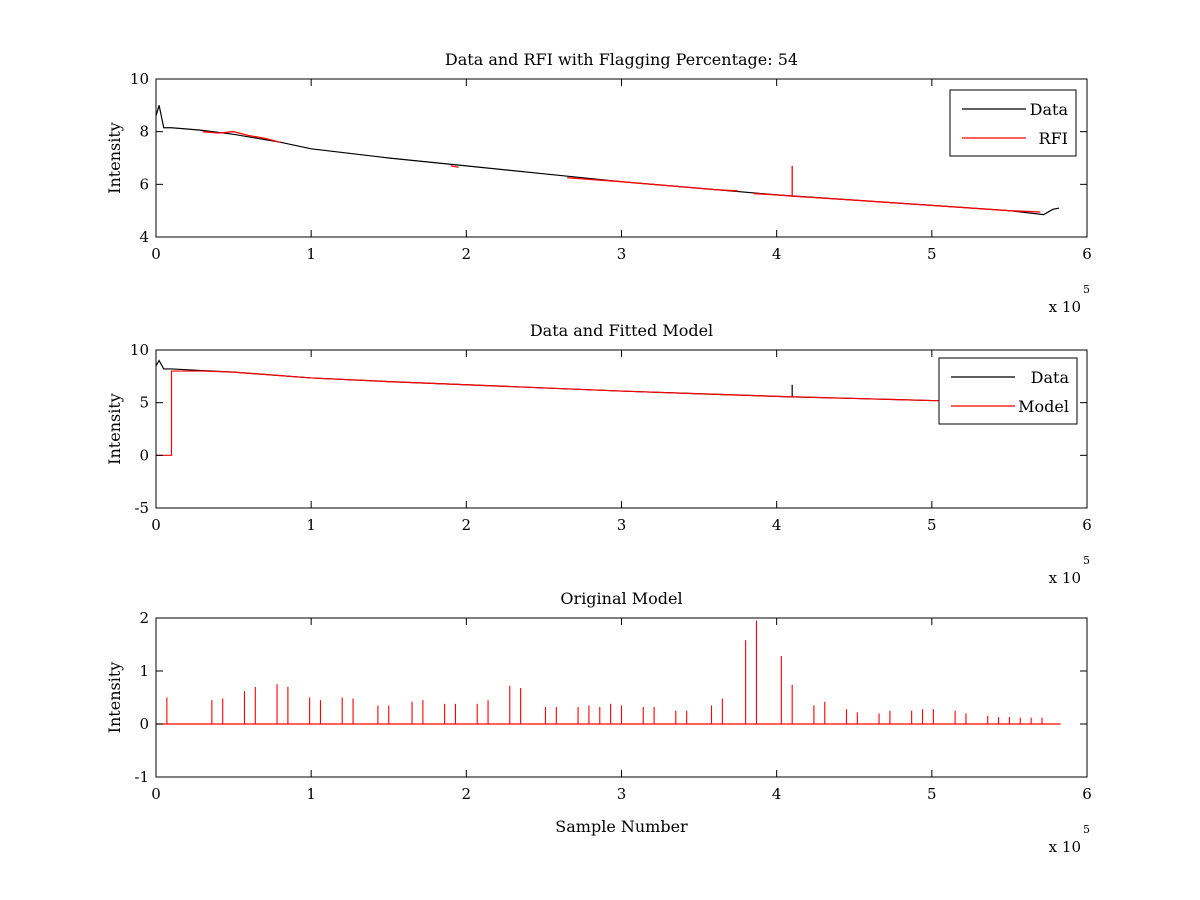 The height and width of the screenshot is (900, 1200). Describe the element at coordinates (144, 618) in the screenshot. I see `y-tick-label: 2` at that location.